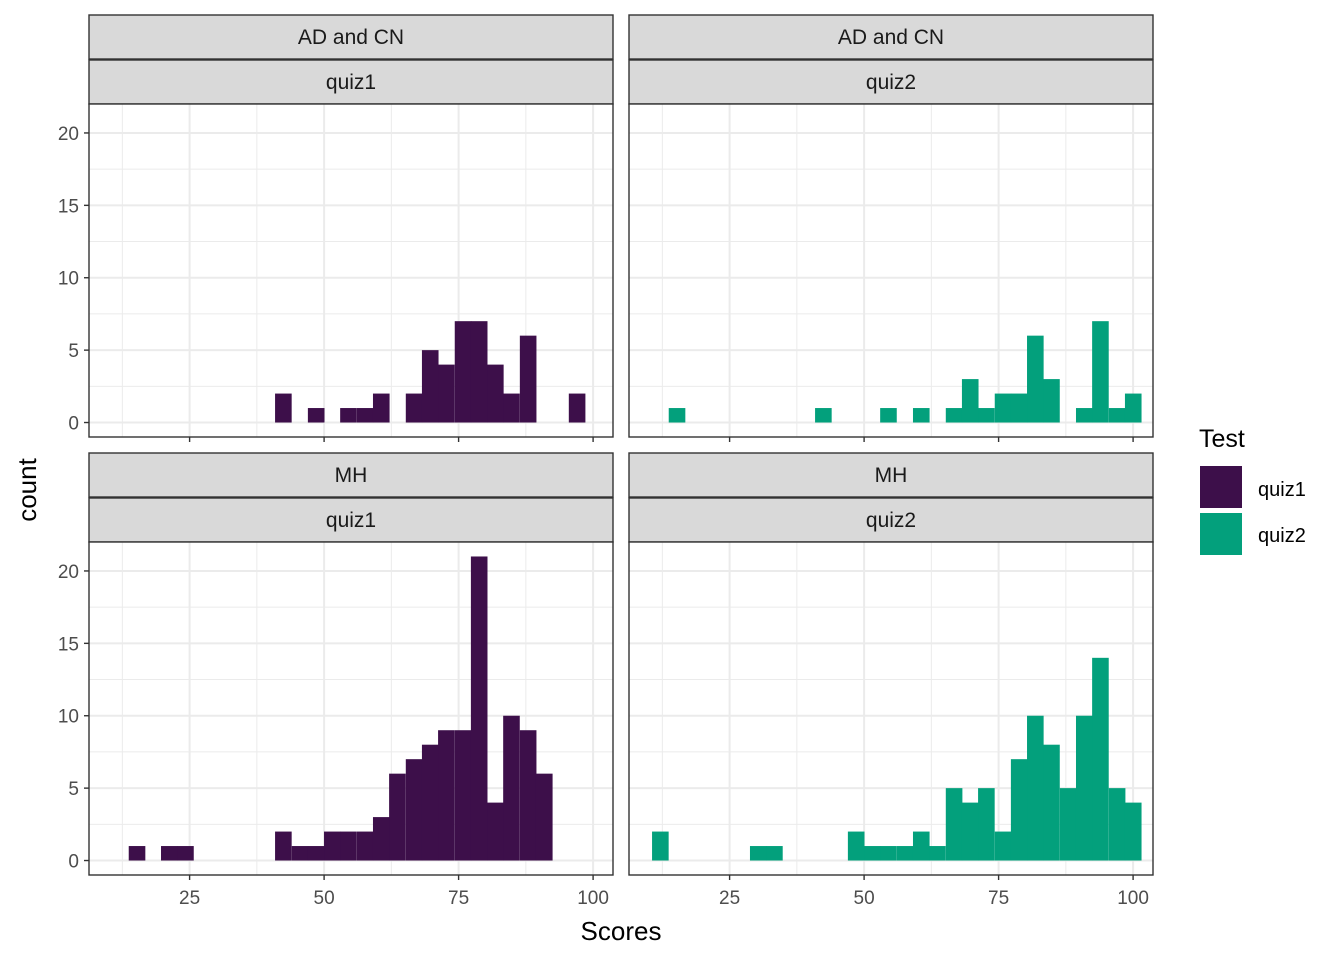 This screenshot has height=960, width=1344. What do you see at coordinates (593, 898) in the screenshot?
I see `x-tick-label: 100` at bounding box center [593, 898].